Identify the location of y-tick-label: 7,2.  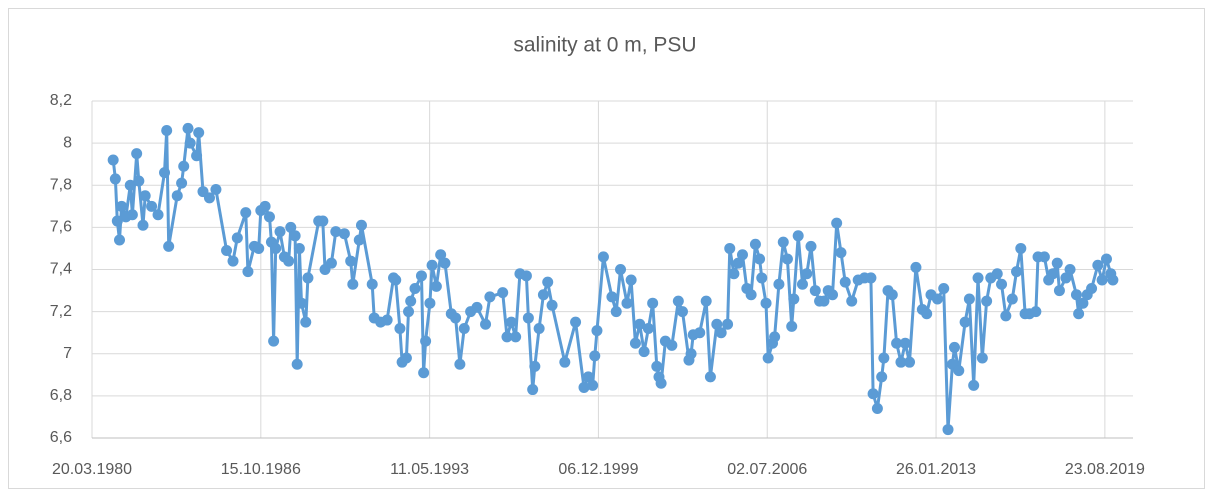
(61, 311).